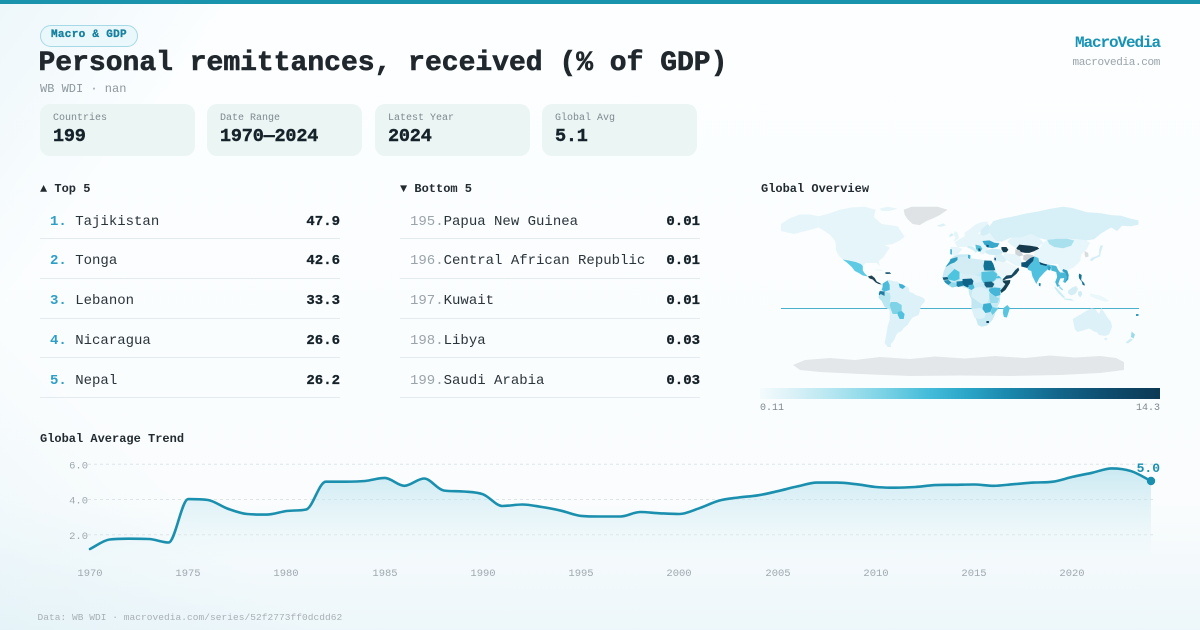 This screenshot has height=630, width=1200. Describe the element at coordinates (777, 574) in the screenshot. I see `svg-text: 2005` at that location.